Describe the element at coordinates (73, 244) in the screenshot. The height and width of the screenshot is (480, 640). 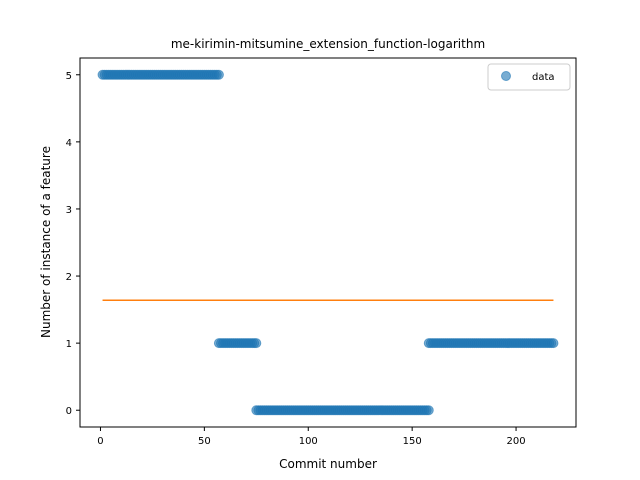
I see `y-axis-ticks: 0 1 2 3 4 5` at that location.